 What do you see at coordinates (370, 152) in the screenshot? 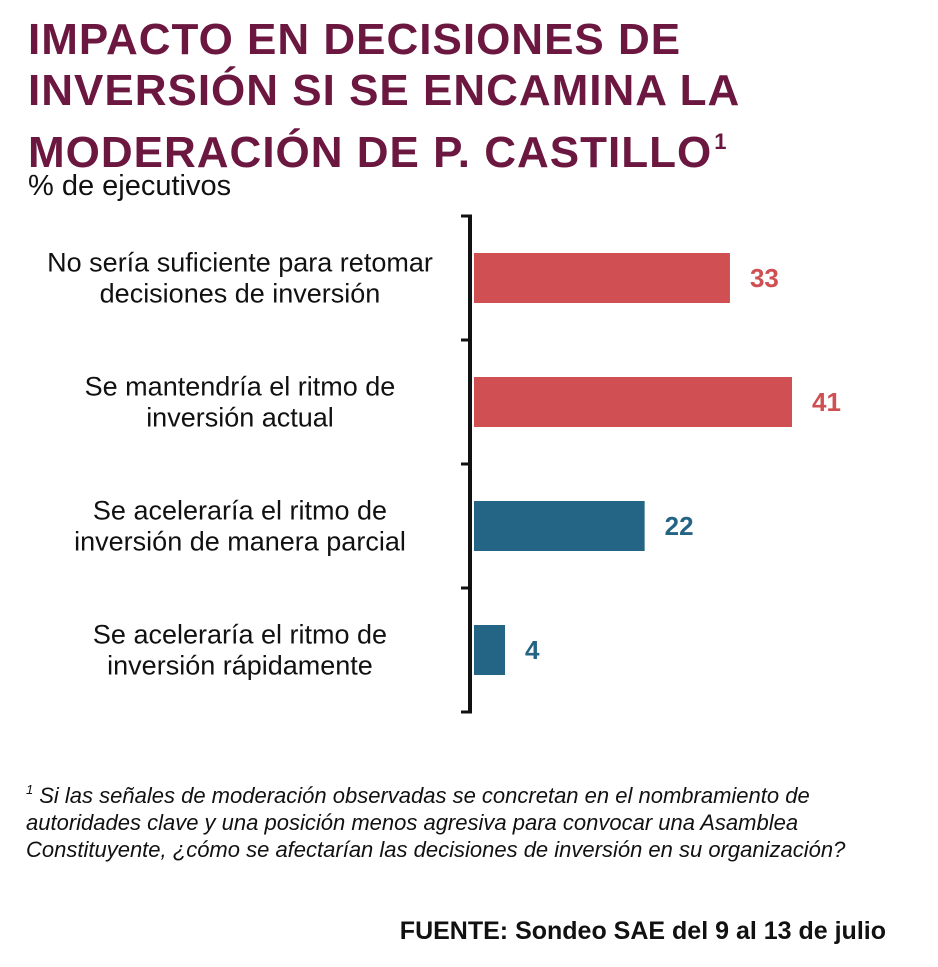
I see `chart-title-line-text: MODERACIÓN DE P. CASTILLO` at bounding box center [370, 152].